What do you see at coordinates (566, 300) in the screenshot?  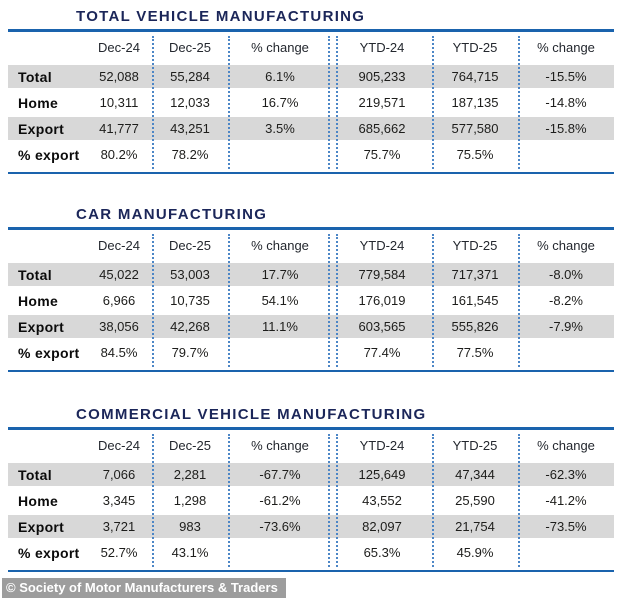 I see `cell: -8.2%` at bounding box center [566, 300].